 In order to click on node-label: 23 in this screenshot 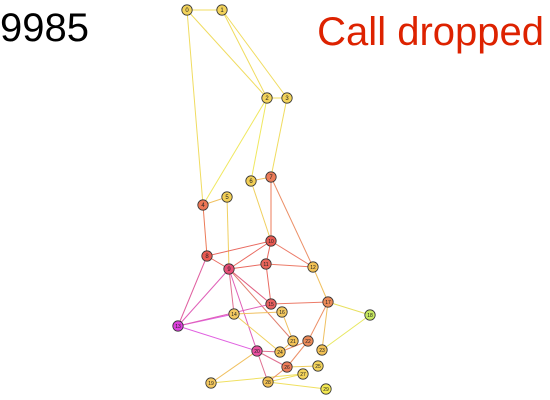, I will do `click(322, 351)`.